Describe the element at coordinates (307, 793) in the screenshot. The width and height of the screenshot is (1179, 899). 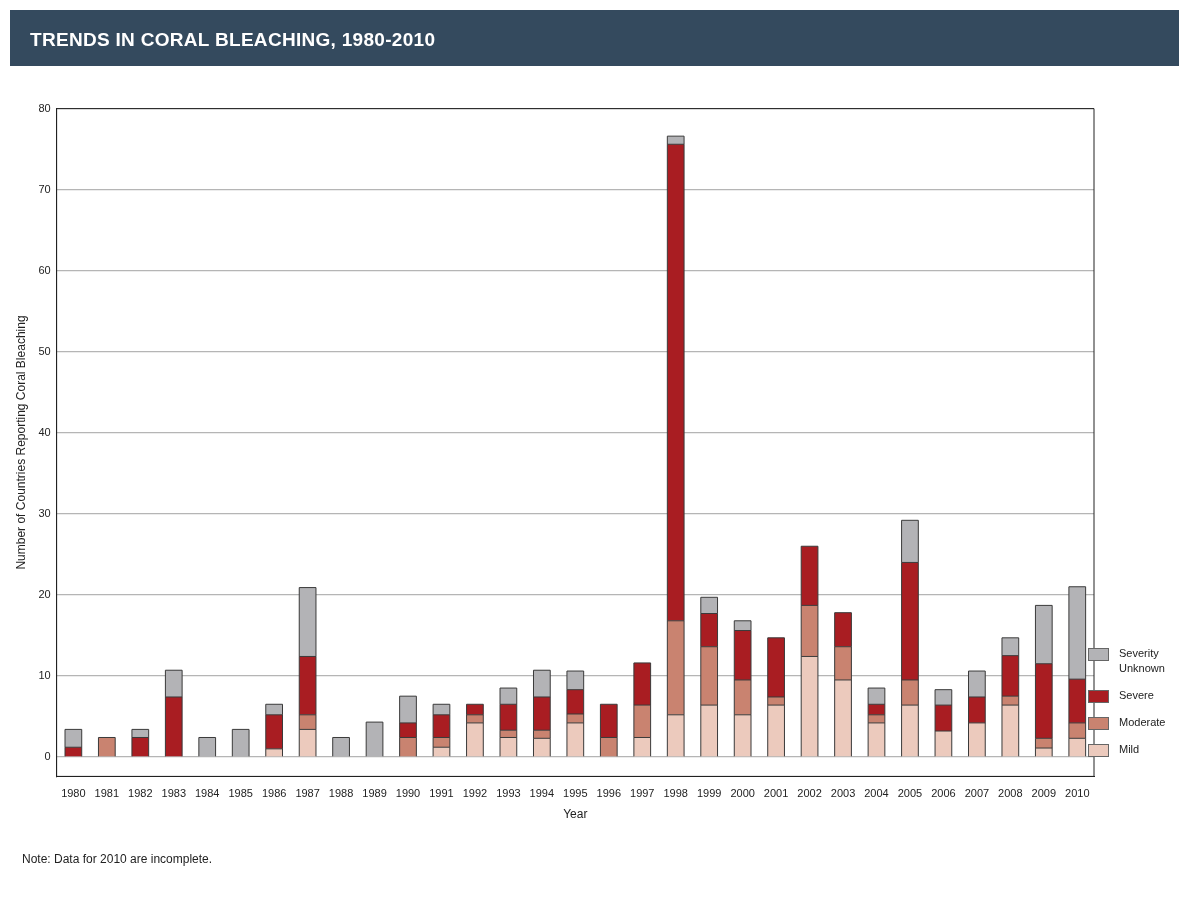
I see `x-tick-label: 1987` at that location.